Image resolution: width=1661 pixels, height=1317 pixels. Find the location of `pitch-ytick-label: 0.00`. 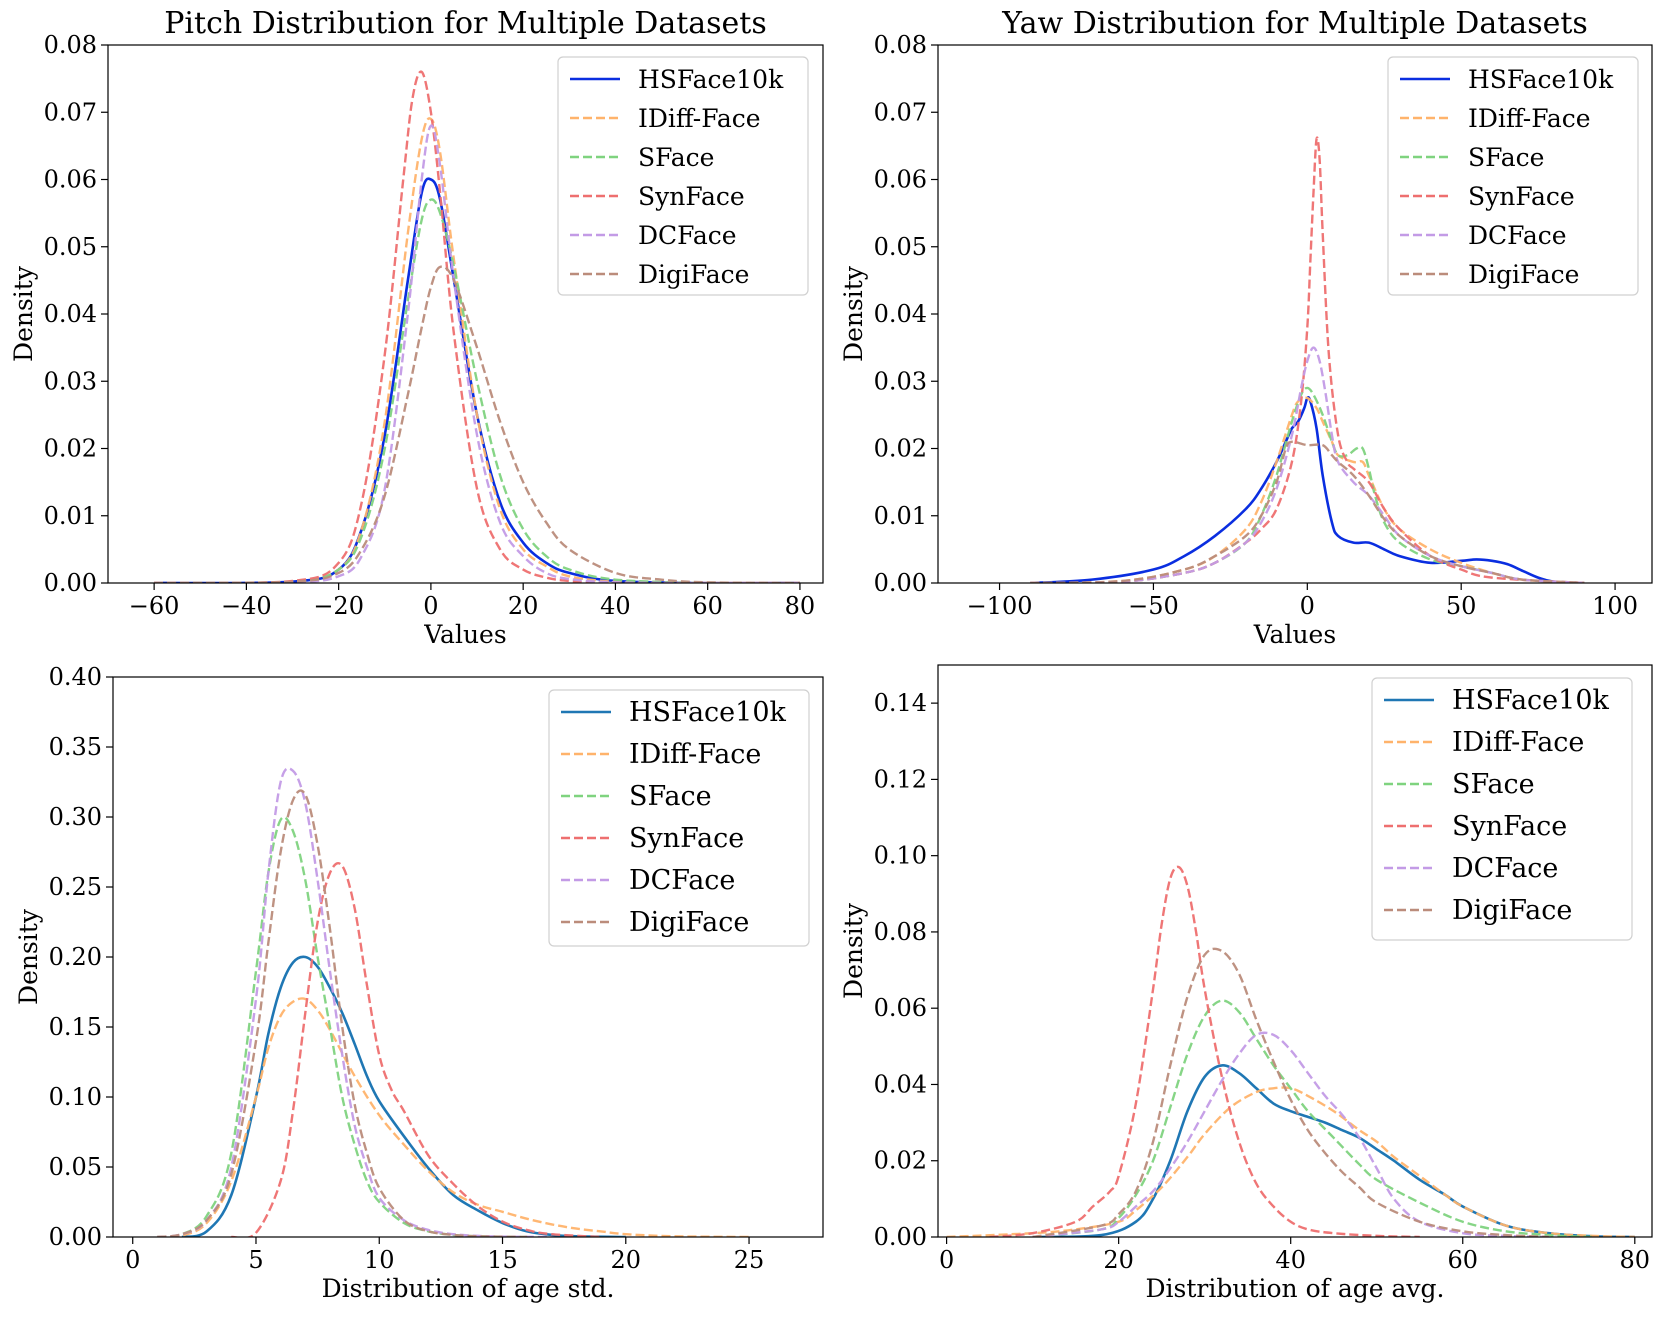

pitch-ytick-label: 0.00 is located at coordinates (70, 583).